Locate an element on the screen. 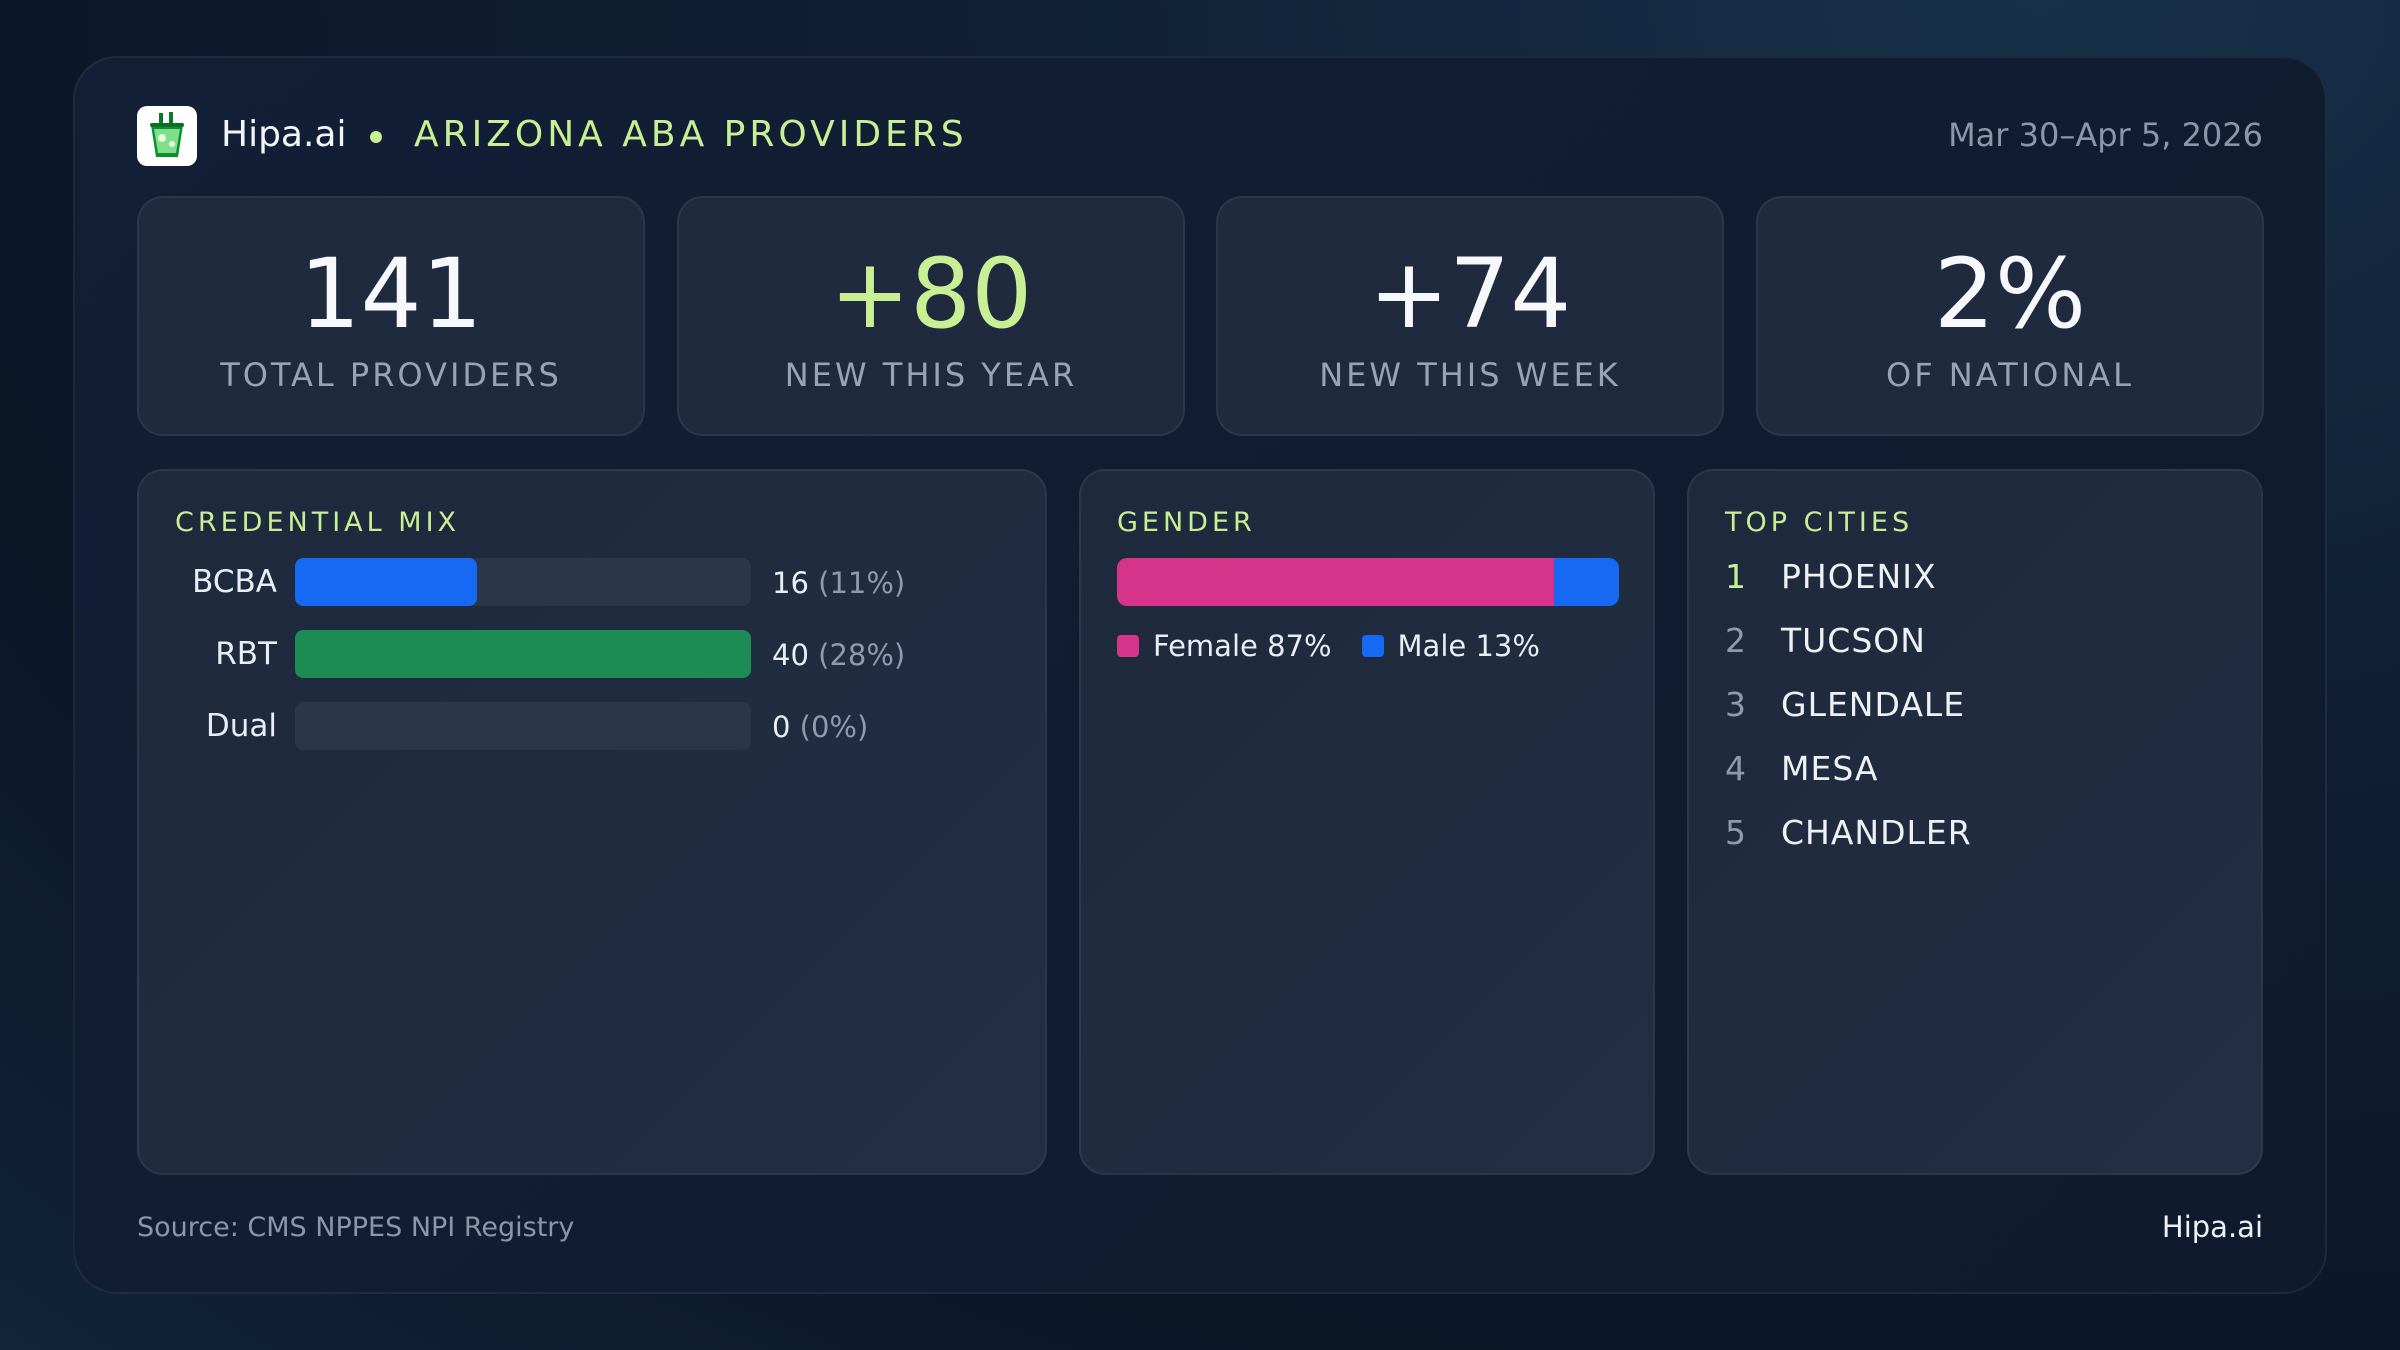 Image resolution: width=2400 pixels, height=1350 pixels. date-range: Mar 30–Apr 5, 2026 is located at coordinates (2105, 135).